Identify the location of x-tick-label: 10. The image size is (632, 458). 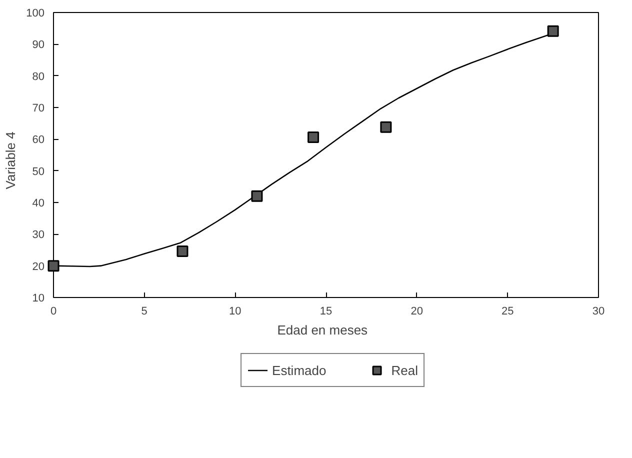
(235, 312).